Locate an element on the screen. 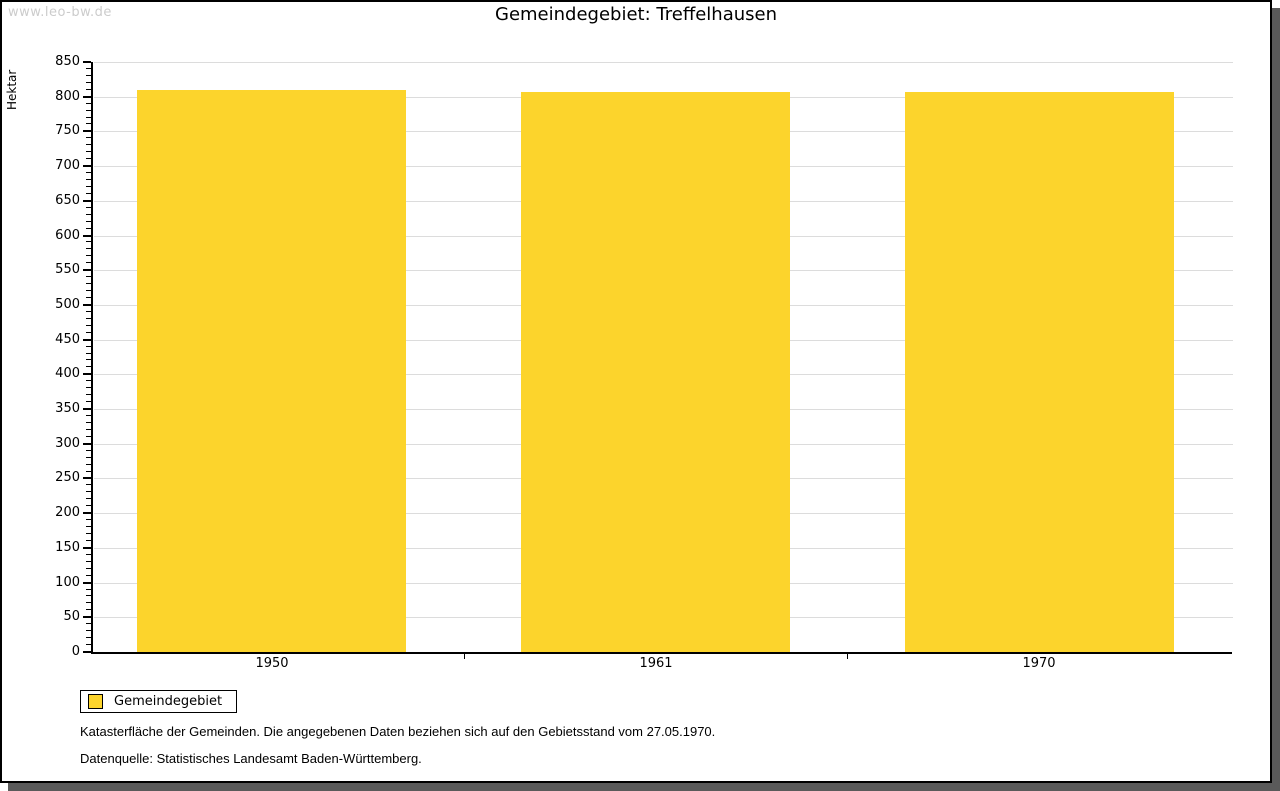 The height and width of the screenshot is (791, 1280). legend-label: Gemeindegebiet is located at coordinates (168, 701).